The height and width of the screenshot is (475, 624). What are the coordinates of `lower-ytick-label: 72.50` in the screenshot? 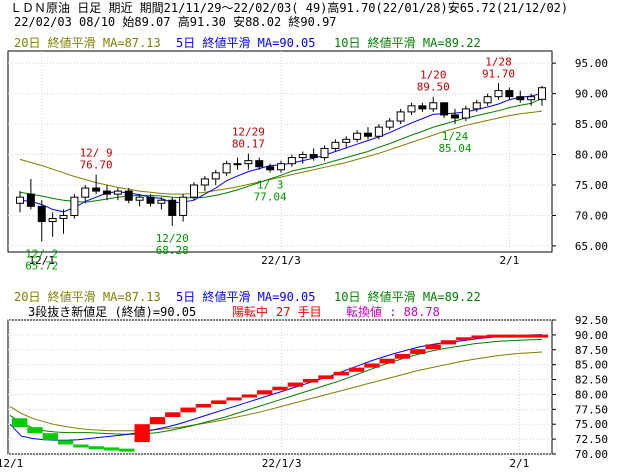 It's located at (591, 439).